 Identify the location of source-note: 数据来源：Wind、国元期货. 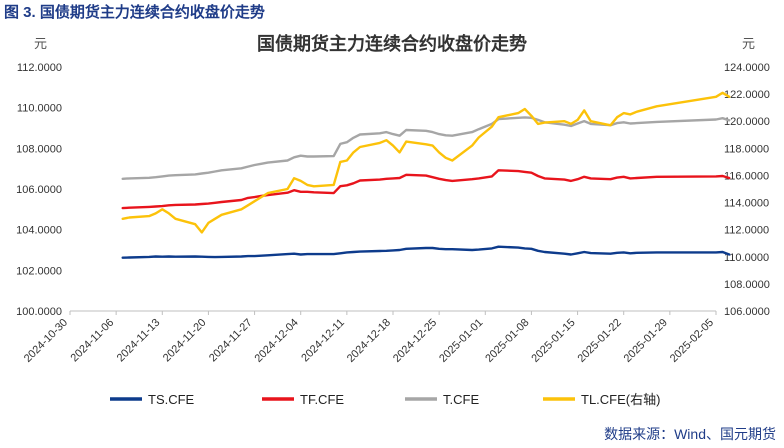
(690, 434).